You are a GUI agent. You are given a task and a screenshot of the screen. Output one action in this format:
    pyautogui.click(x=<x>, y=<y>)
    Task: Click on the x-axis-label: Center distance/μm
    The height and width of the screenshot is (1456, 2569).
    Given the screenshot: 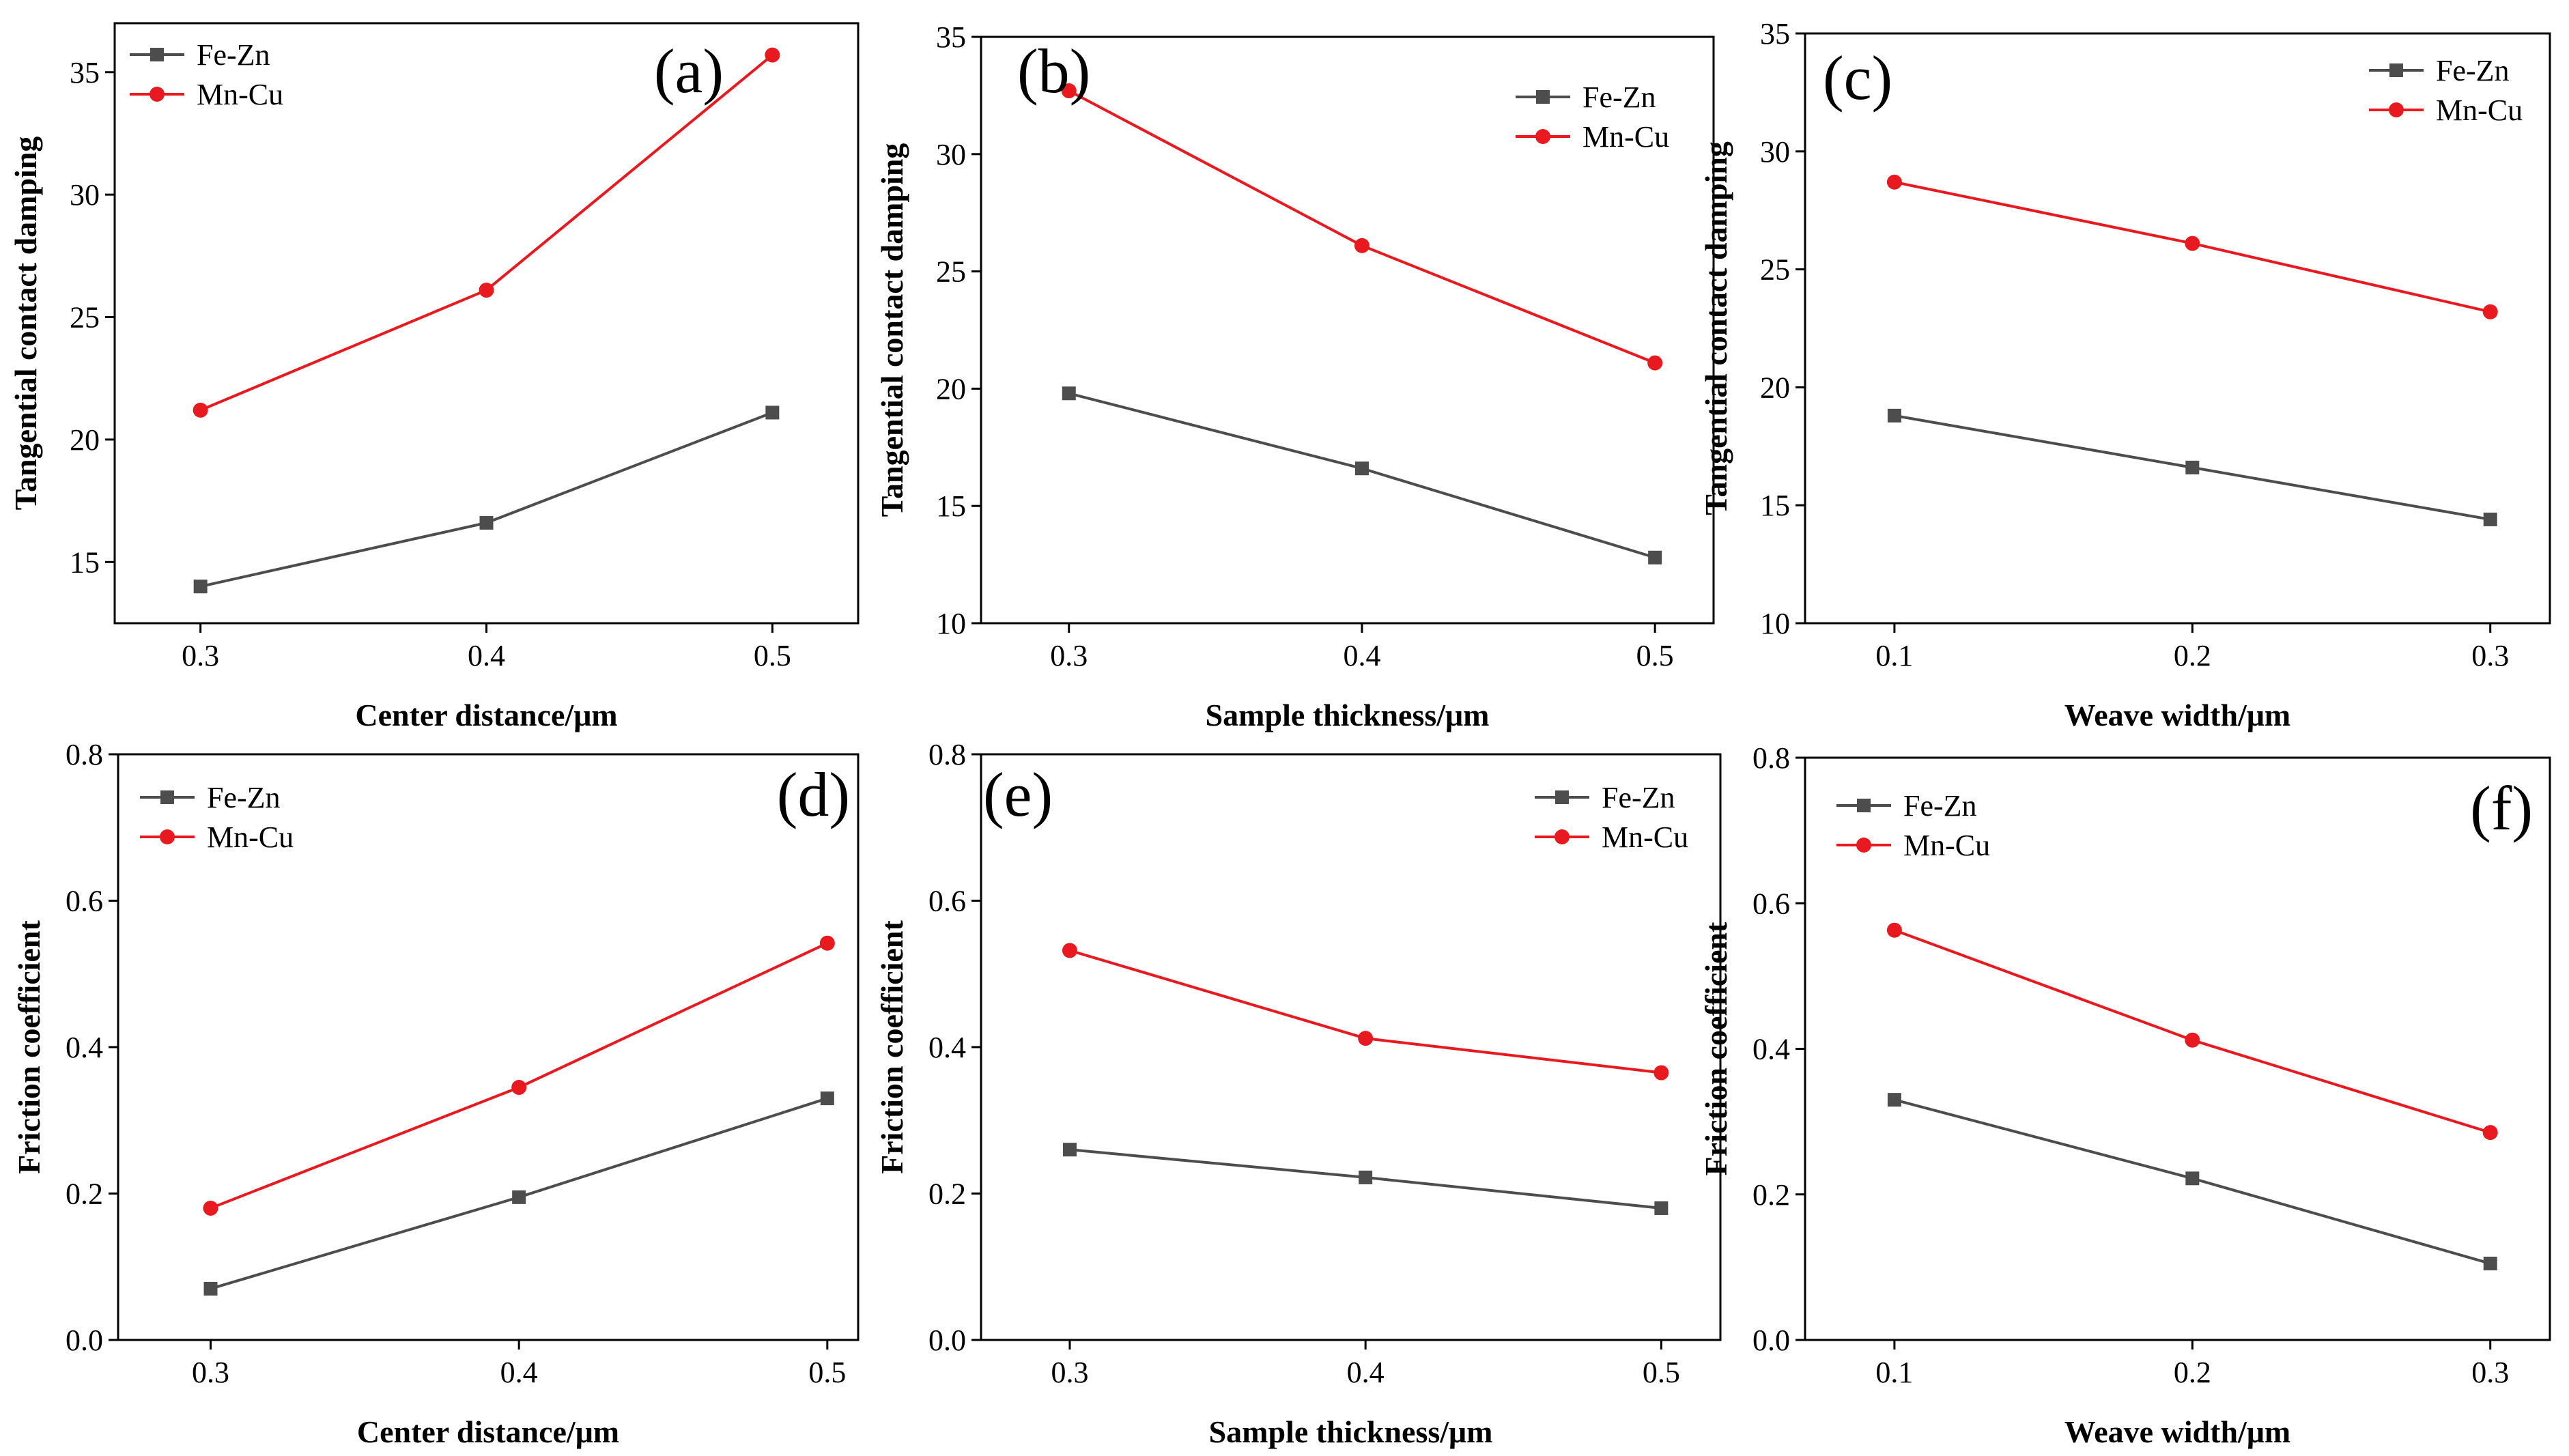 What is the action you would take?
    pyautogui.click(x=488, y=1431)
    